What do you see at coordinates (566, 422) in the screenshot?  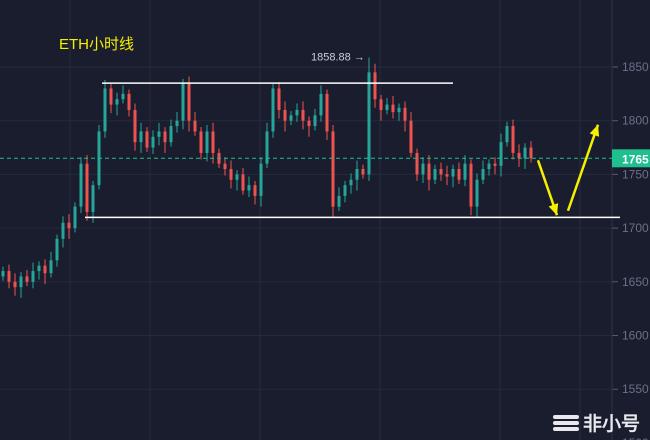 I see `logo-icon` at bounding box center [566, 422].